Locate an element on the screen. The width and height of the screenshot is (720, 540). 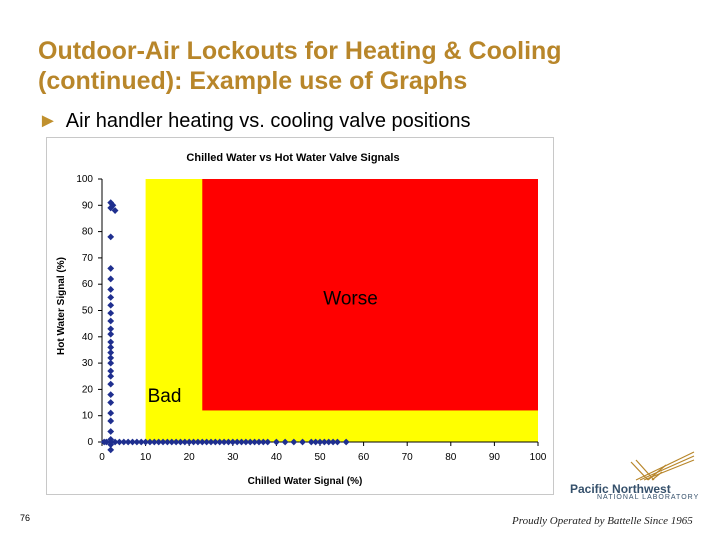
y-tick-label: 90 is located at coordinates (88, 205).